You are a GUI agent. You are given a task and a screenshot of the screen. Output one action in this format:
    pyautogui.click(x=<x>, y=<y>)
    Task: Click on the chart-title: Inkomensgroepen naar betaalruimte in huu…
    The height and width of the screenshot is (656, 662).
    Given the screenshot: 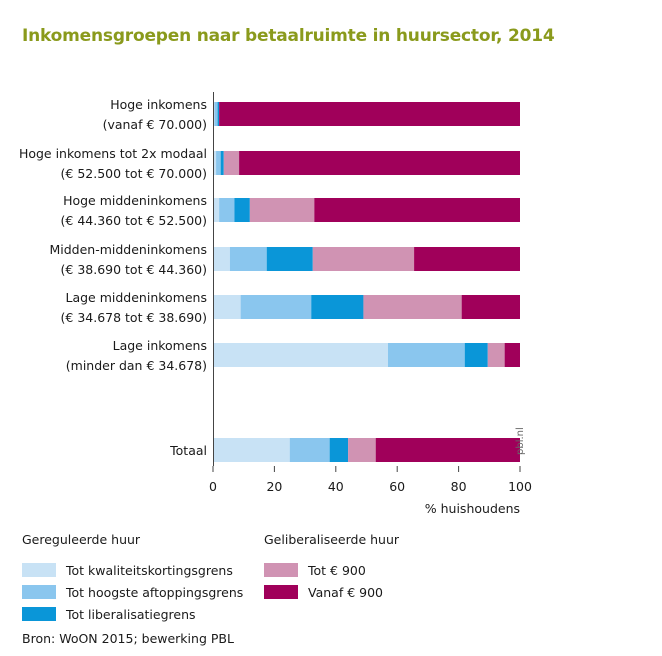 What is the action you would take?
    pyautogui.click(x=288, y=36)
    